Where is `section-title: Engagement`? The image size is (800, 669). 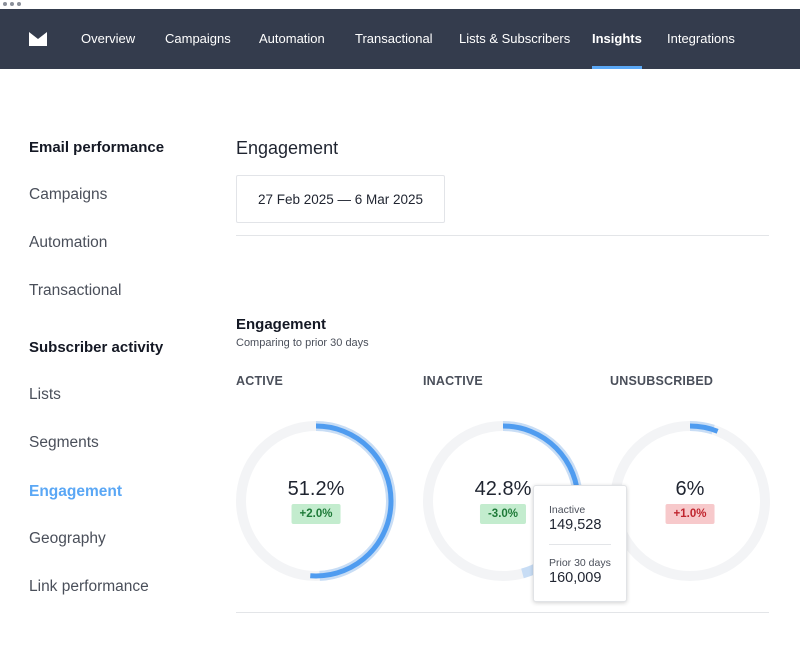
section-title: Engagement is located at coordinates (281, 324).